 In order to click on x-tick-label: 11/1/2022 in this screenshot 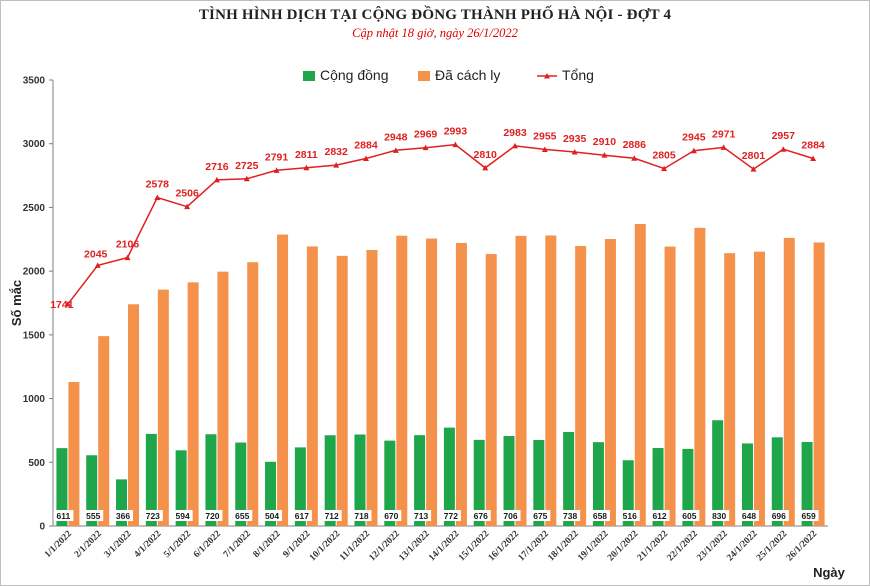, I will do `click(355, 546)`.